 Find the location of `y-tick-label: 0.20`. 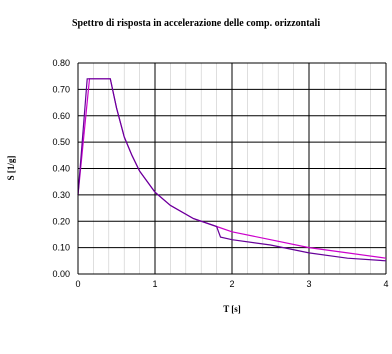

y-tick-label: 0.20 is located at coordinates (61, 221).